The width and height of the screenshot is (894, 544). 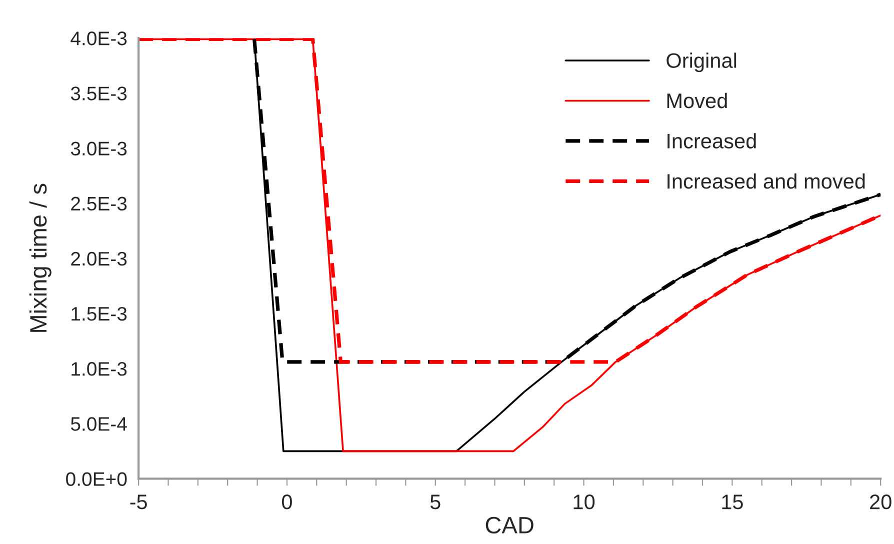 What do you see at coordinates (697, 100) in the screenshot?
I see `legend-label: Moved` at bounding box center [697, 100].